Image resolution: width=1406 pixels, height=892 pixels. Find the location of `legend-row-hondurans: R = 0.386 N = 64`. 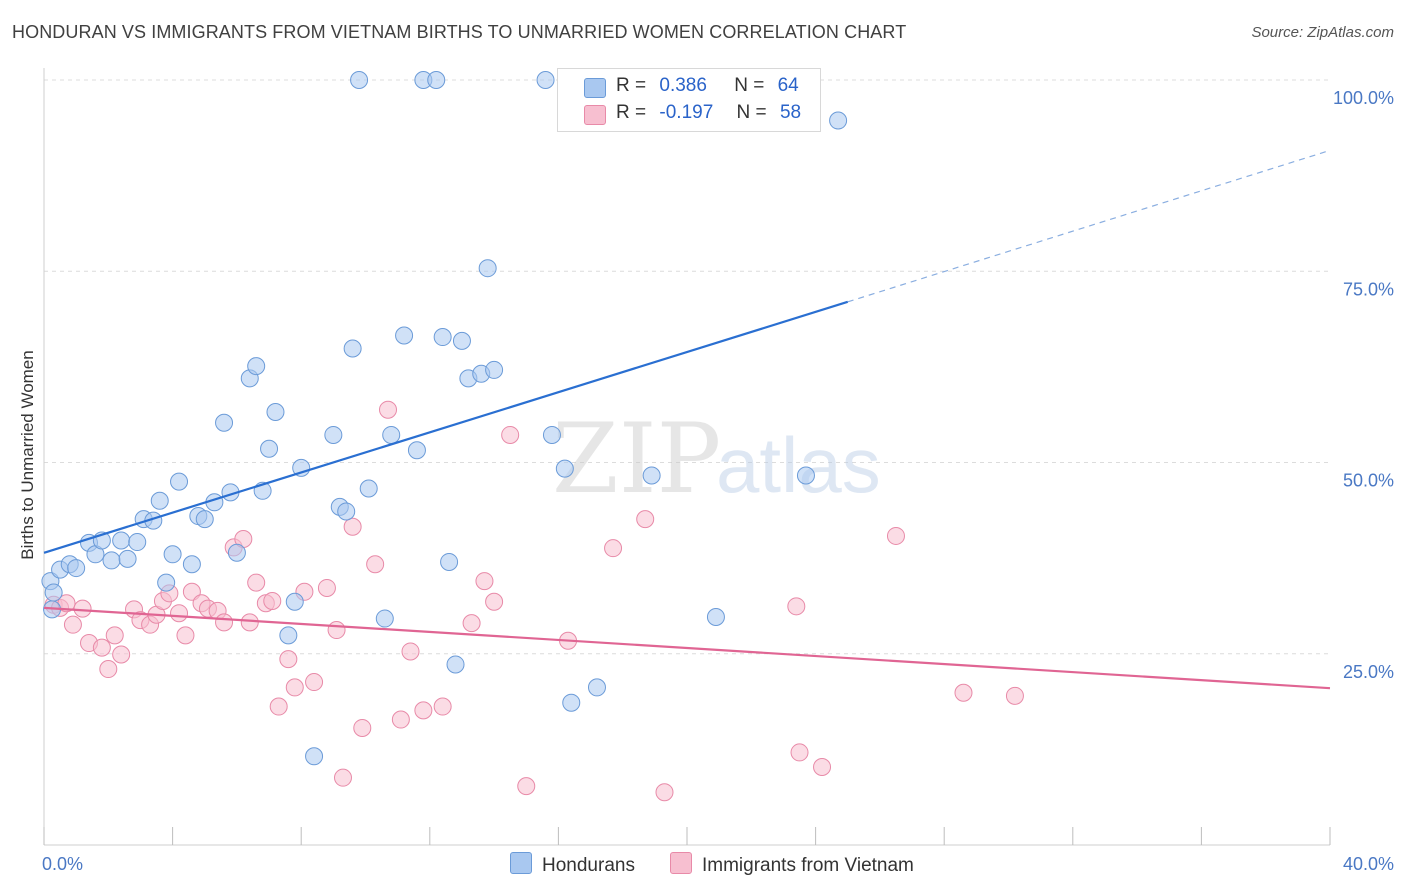

legend-row-hondurans: R = 0.386 N = 64 is located at coordinates (691, 88).